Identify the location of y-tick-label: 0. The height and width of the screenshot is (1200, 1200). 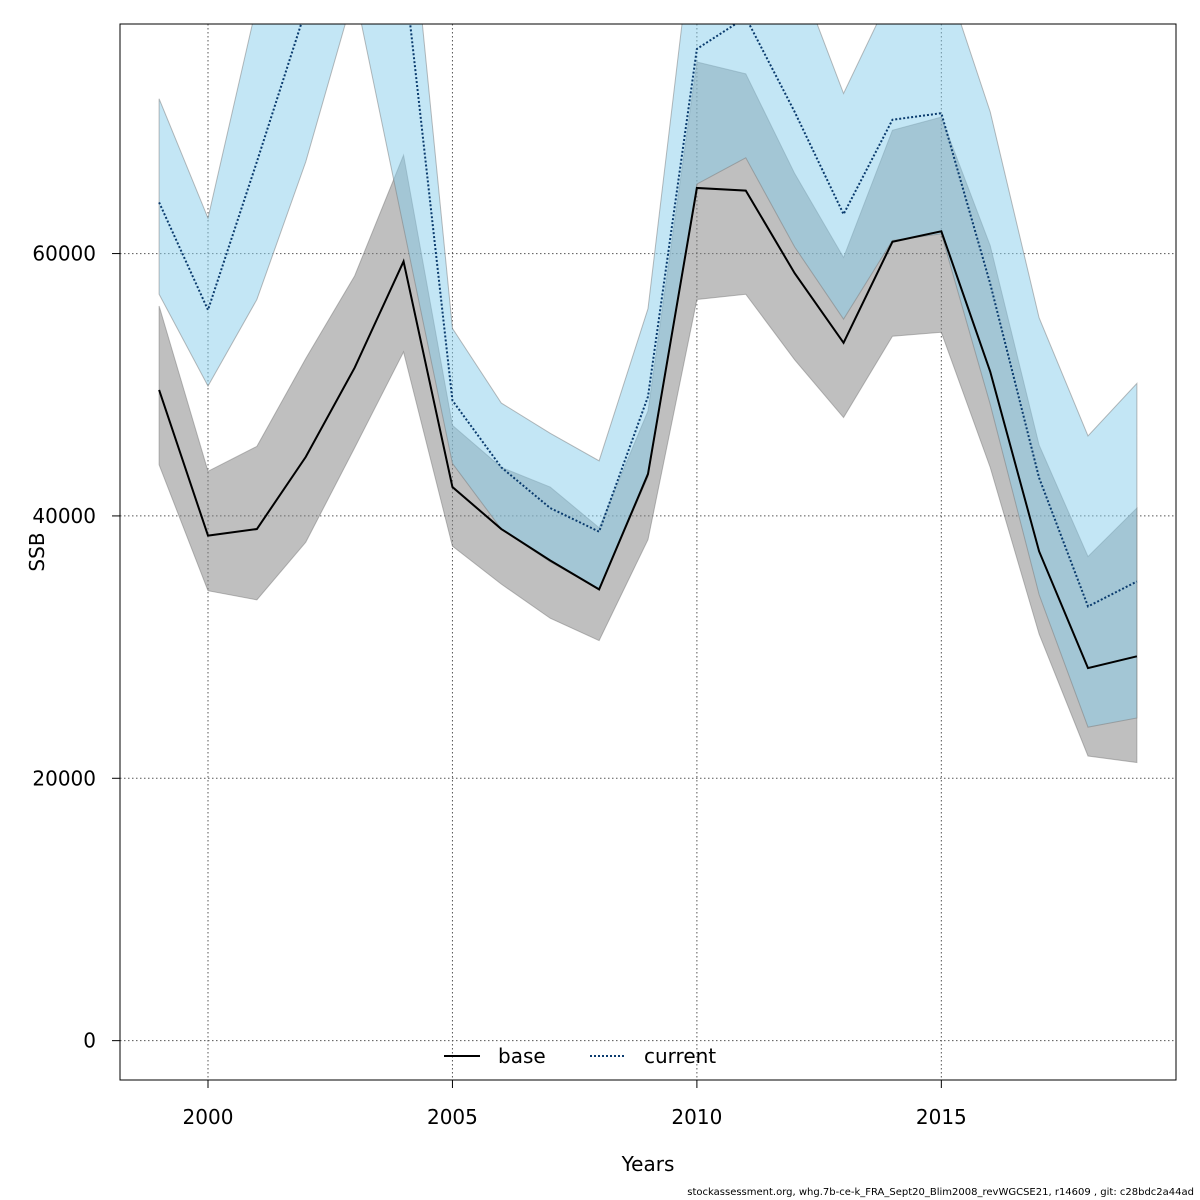
(89, 1041).